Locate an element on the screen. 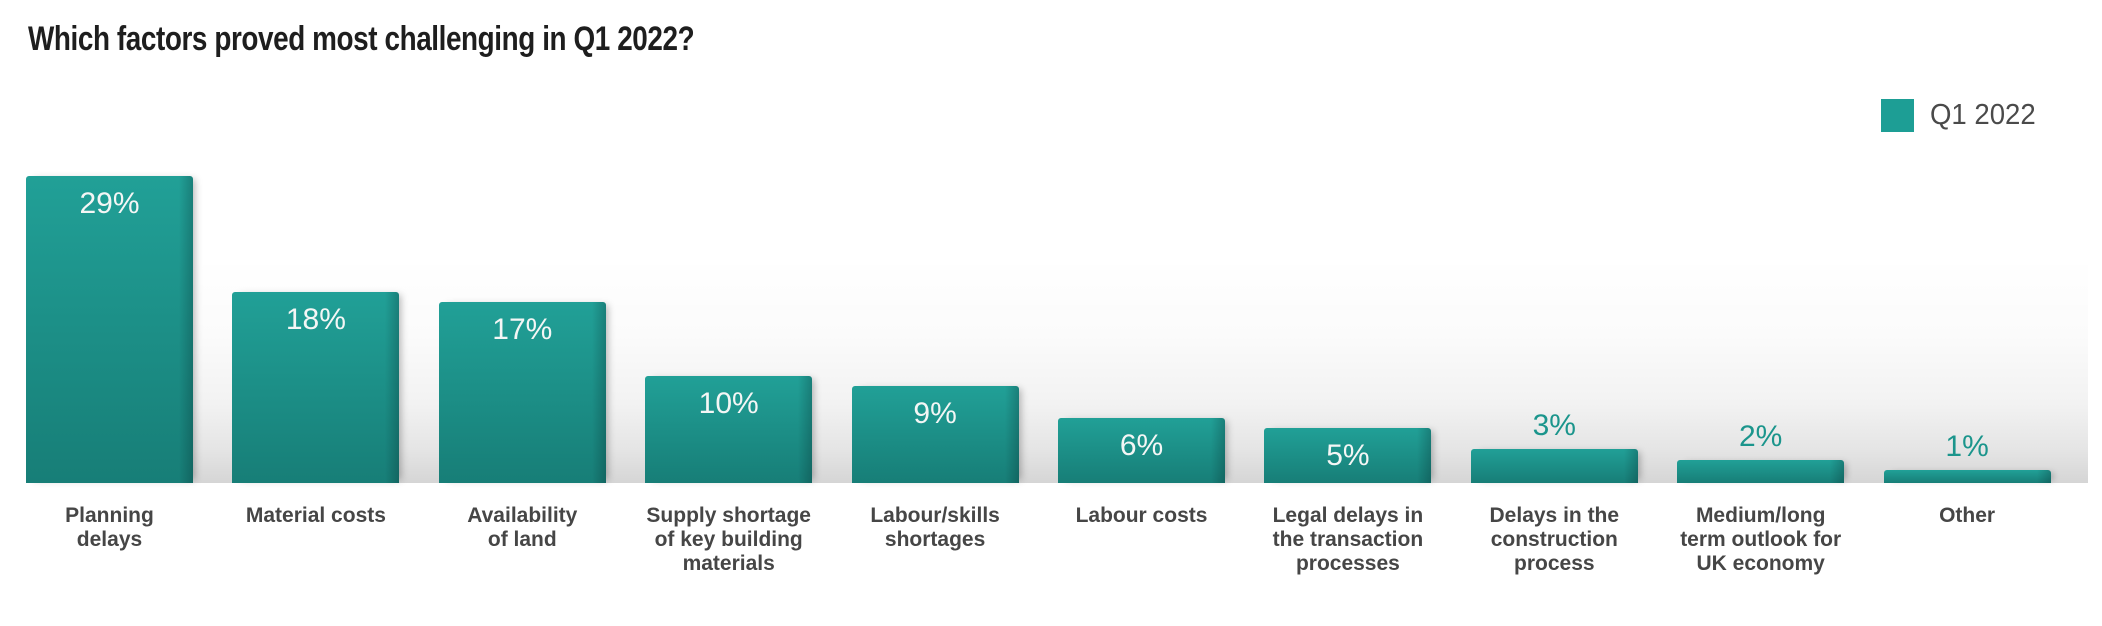 This screenshot has width=2102, height=626. category-label-line: Labour/skills is located at coordinates (935, 515).